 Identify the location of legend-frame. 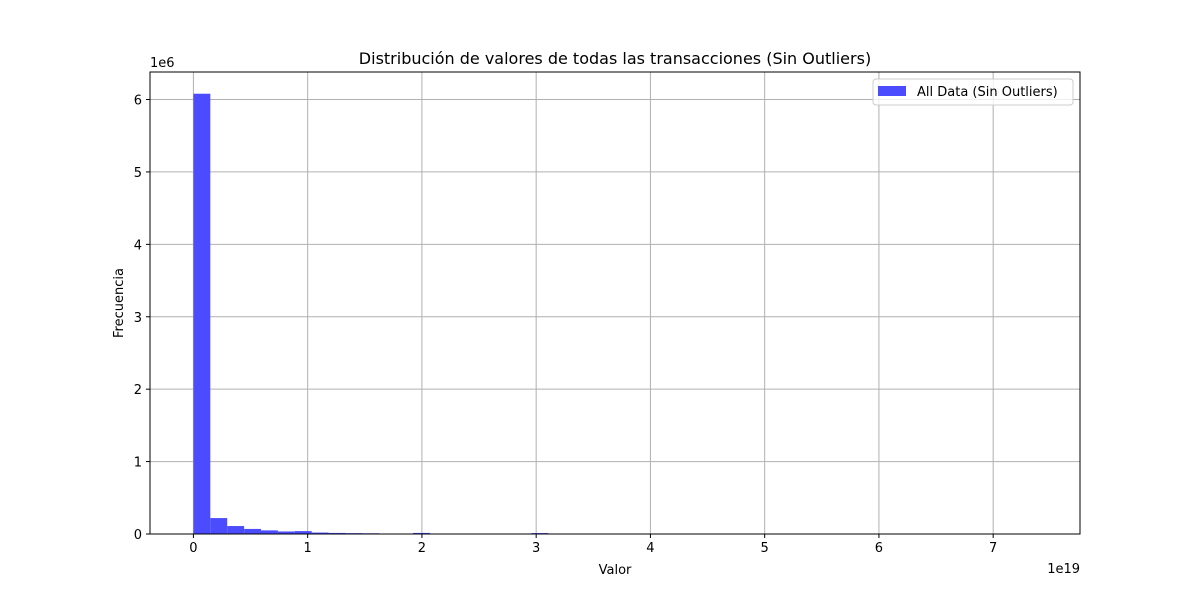
(973, 92).